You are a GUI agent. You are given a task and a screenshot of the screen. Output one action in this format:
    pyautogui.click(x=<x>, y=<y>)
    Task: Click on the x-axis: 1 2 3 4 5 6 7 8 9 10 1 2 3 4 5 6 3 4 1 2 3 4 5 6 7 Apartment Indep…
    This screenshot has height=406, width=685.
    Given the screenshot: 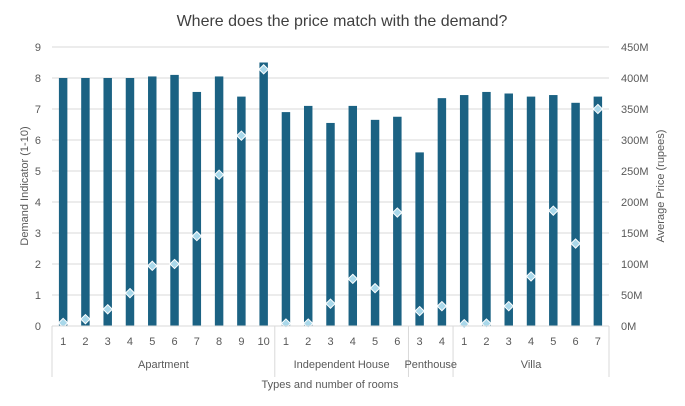 What is the action you would take?
    pyautogui.click(x=330, y=351)
    